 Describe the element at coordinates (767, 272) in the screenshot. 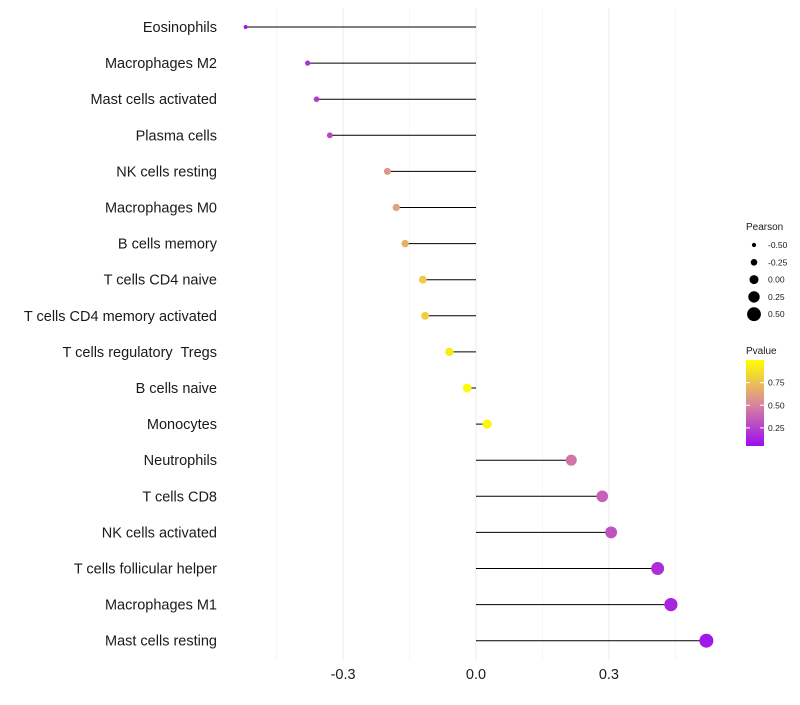

I see `size-legend: Pearson -0.50 -0.25 0.00 0.25 0.50` at that location.